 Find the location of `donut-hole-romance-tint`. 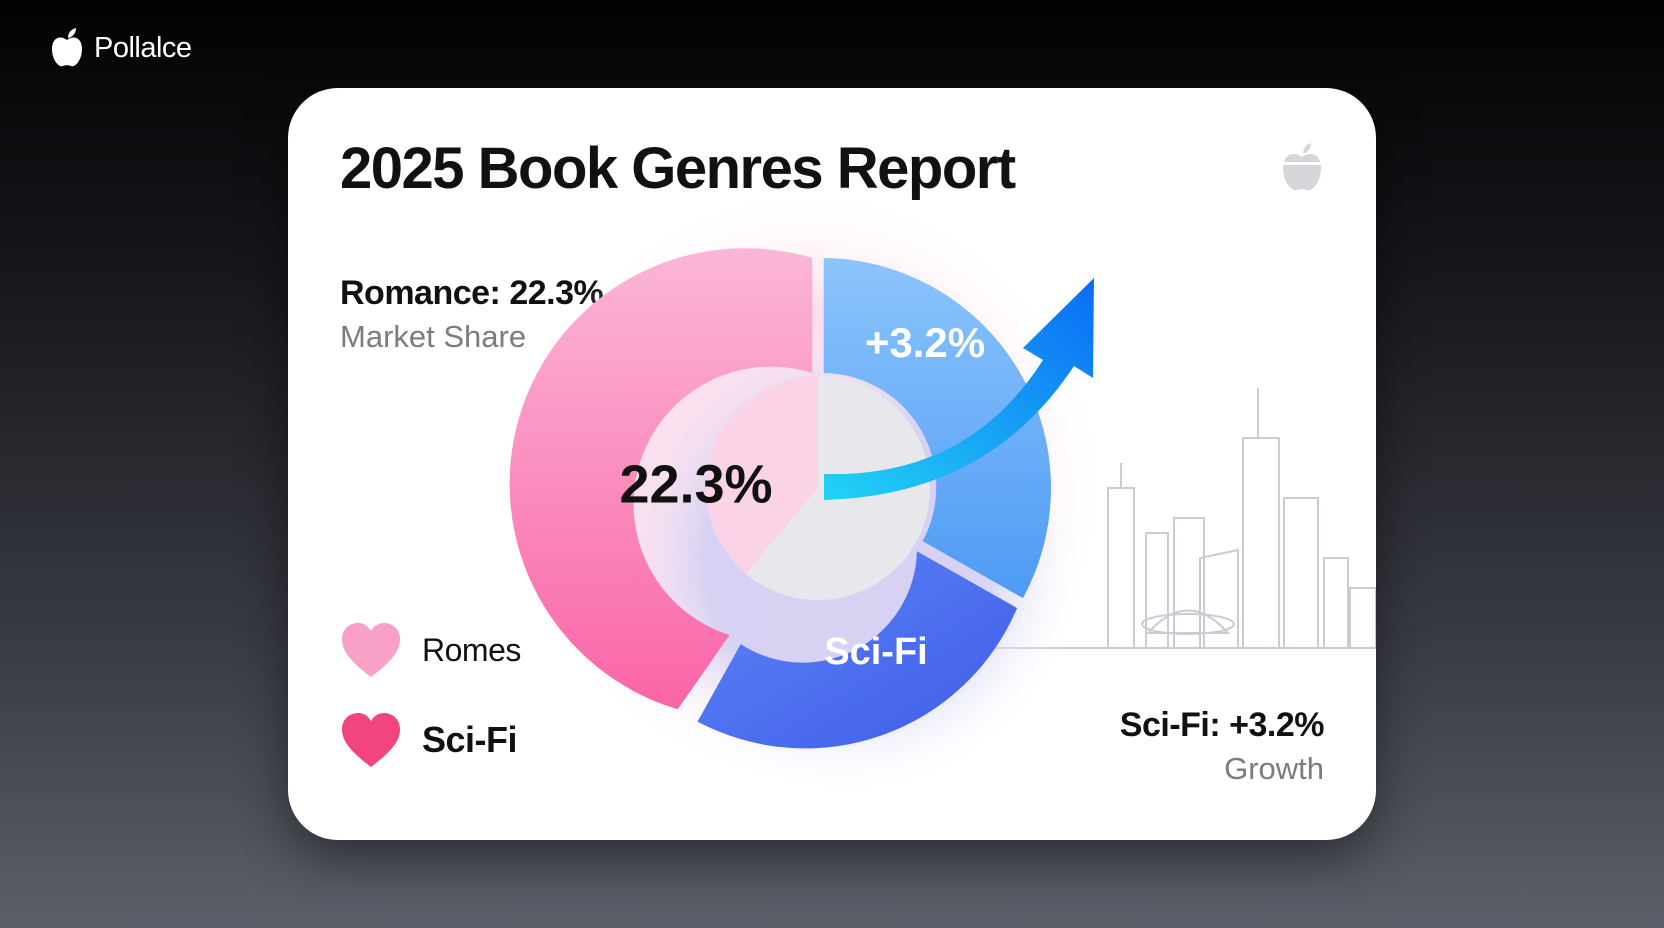

donut-hole-romance-tint is located at coordinates (761, 474).